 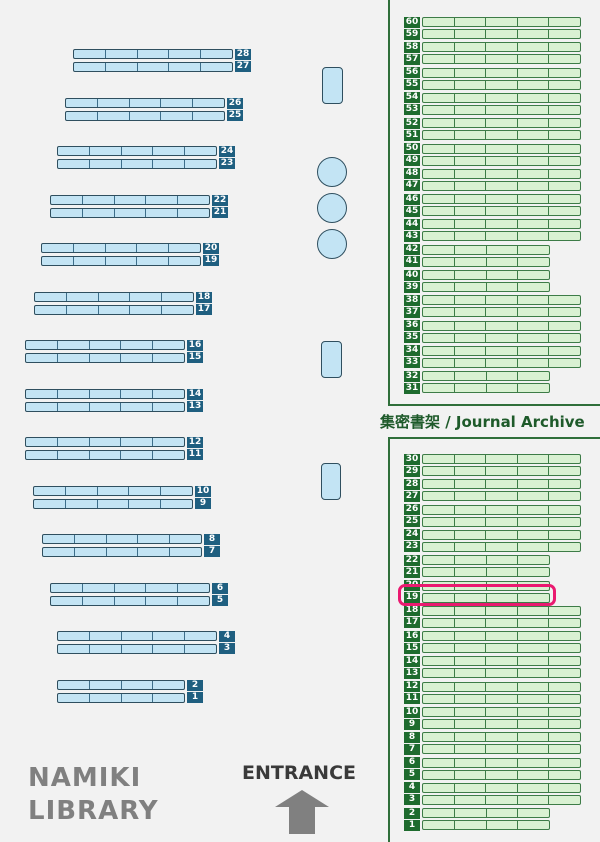 I want to click on shelf-number-label: 47, so click(x=412, y=186).